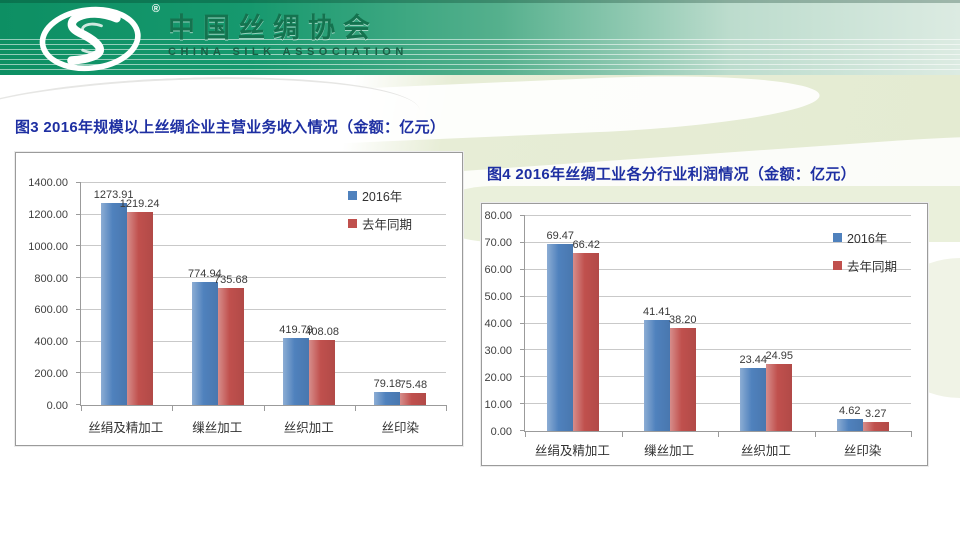 This screenshot has height=540, width=960. I want to click on y-axis-tick-label: 200.00, so click(51, 374).